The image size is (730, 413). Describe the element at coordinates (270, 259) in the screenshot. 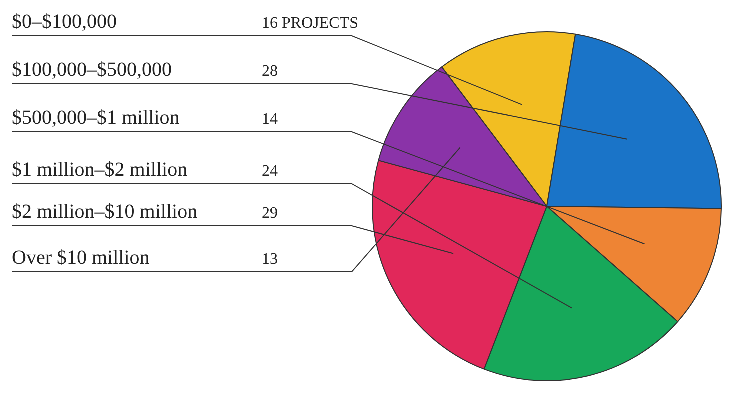

I see `data-label: 13` at that location.